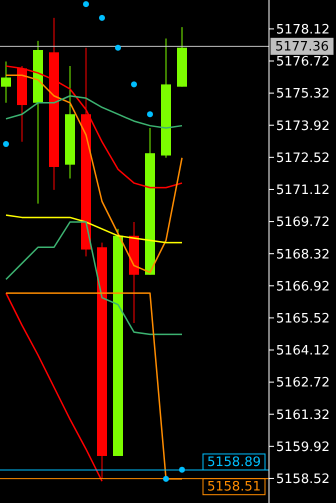 Image resolution: width=336 pixels, height=503 pixels. Describe the element at coordinates (303, 254) in the screenshot. I see `y-tick-label: 5168.32` at that location.